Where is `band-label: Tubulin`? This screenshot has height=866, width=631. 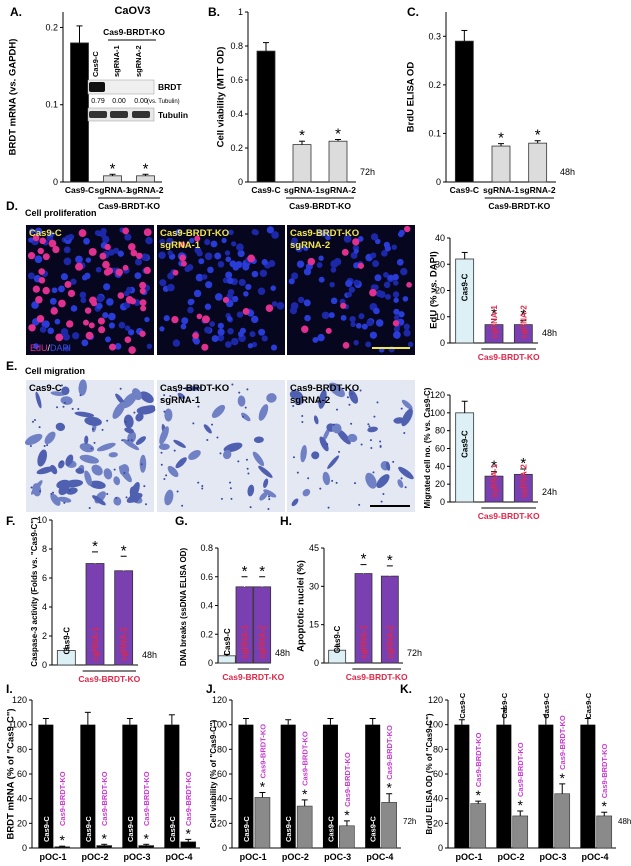
band-label: Tubulin is located at coordinates (173, 115).